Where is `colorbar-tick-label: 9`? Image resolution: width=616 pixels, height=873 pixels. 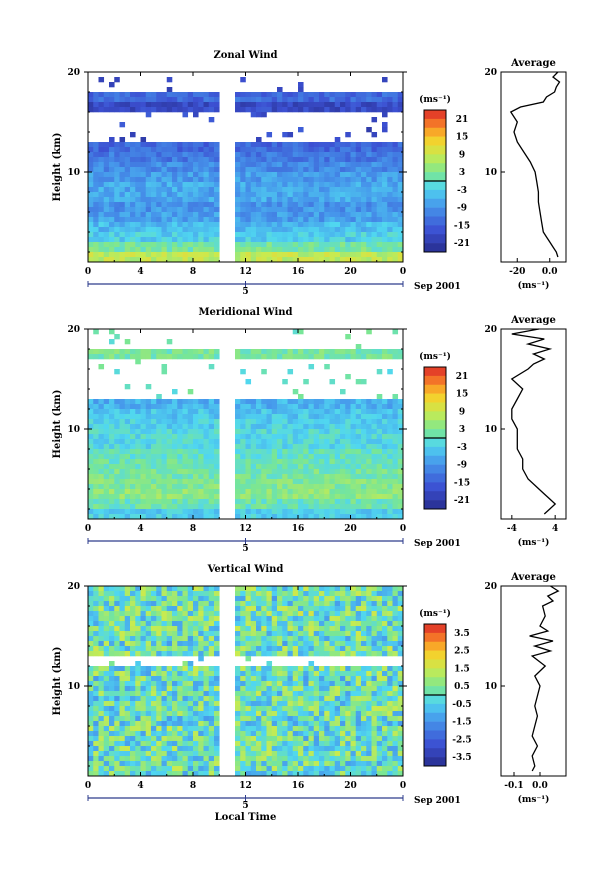 colorbar-tick-label: 9 is located at coordinates (462, 412).